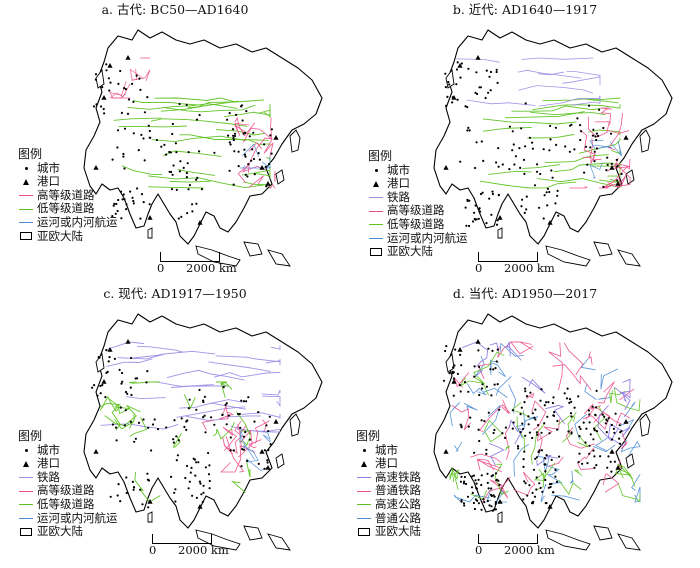 The width and height of the screenshot is (700, 568). I want to click on panel-title: b. 近代: AD1640—1917, so click(525, 9).